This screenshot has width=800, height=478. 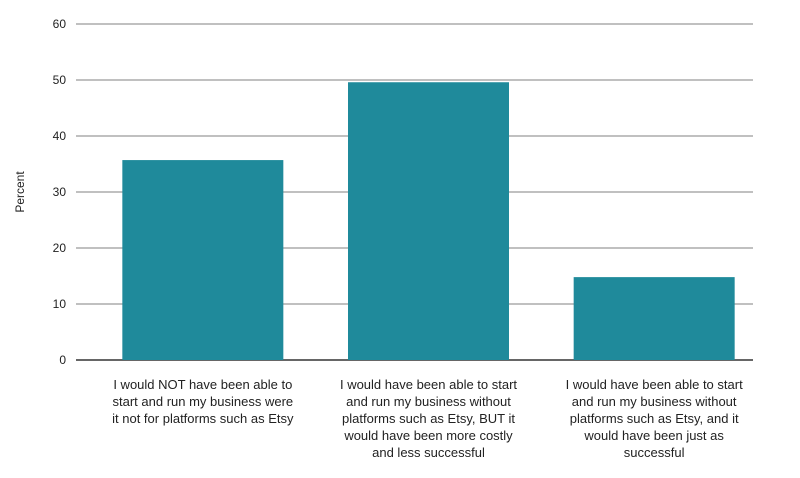 I want to click on y-tick-label: 50, so click(x=60, y=80).